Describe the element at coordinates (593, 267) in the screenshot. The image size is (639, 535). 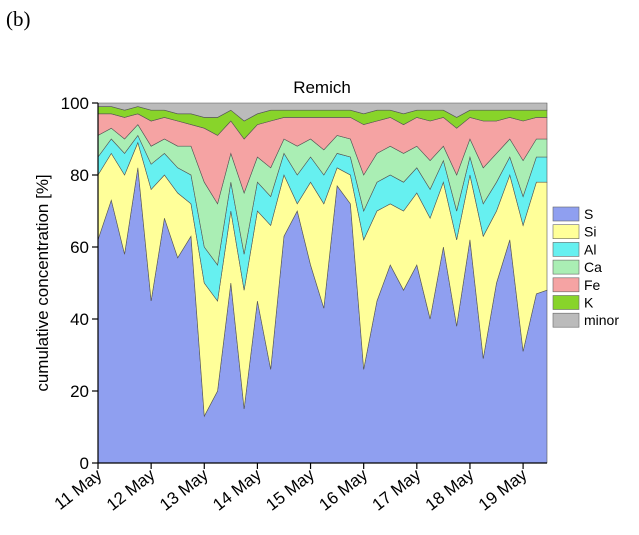
I see `legend-label: Ca` at that location.